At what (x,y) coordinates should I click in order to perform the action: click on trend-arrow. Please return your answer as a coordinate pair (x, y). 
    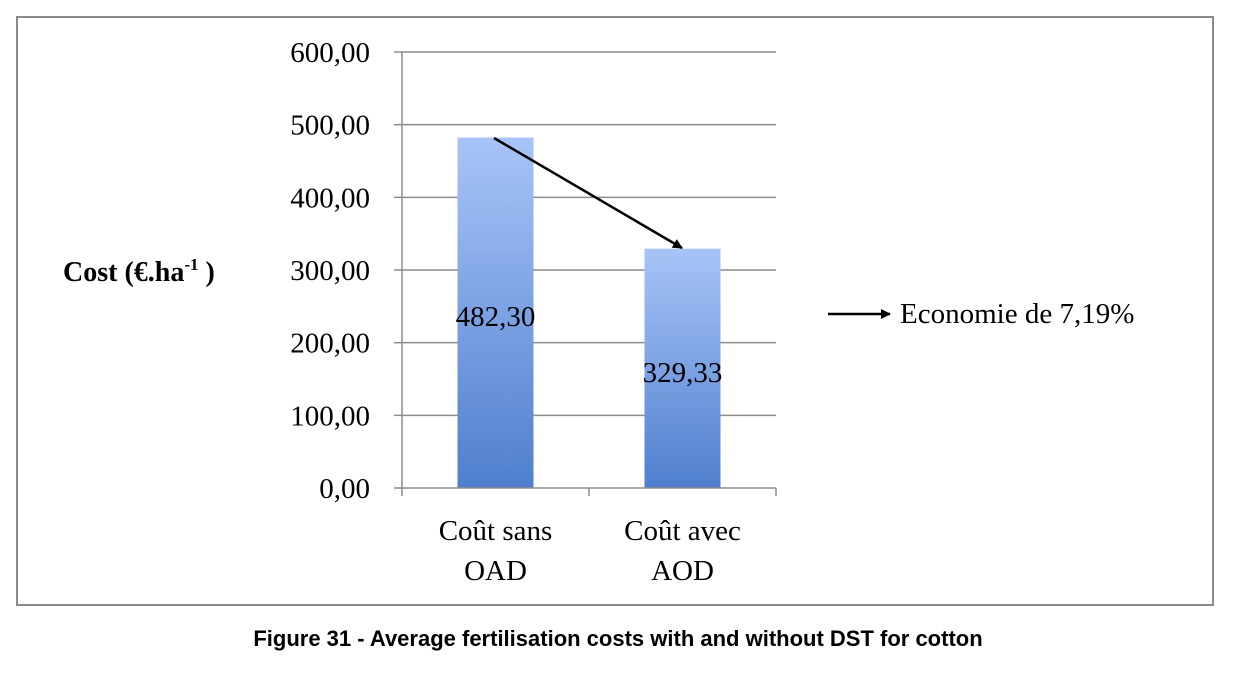
    Looking at the image, I should click on (588, 193).